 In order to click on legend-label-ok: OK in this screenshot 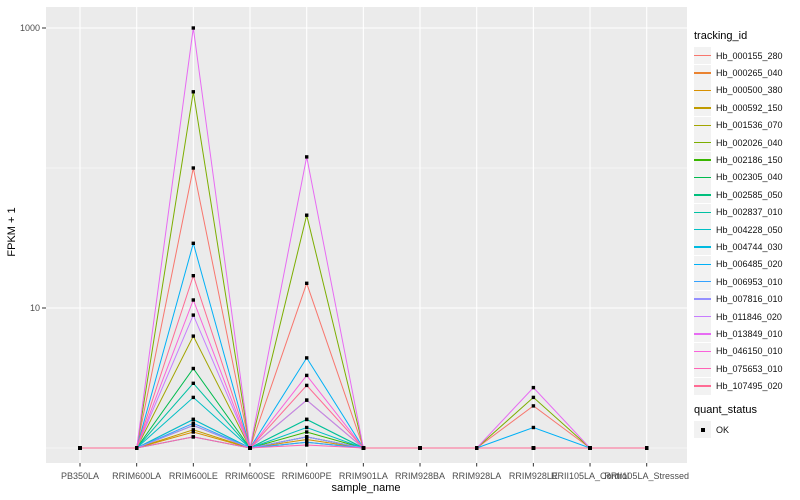, I will do `click(723, 429)`.